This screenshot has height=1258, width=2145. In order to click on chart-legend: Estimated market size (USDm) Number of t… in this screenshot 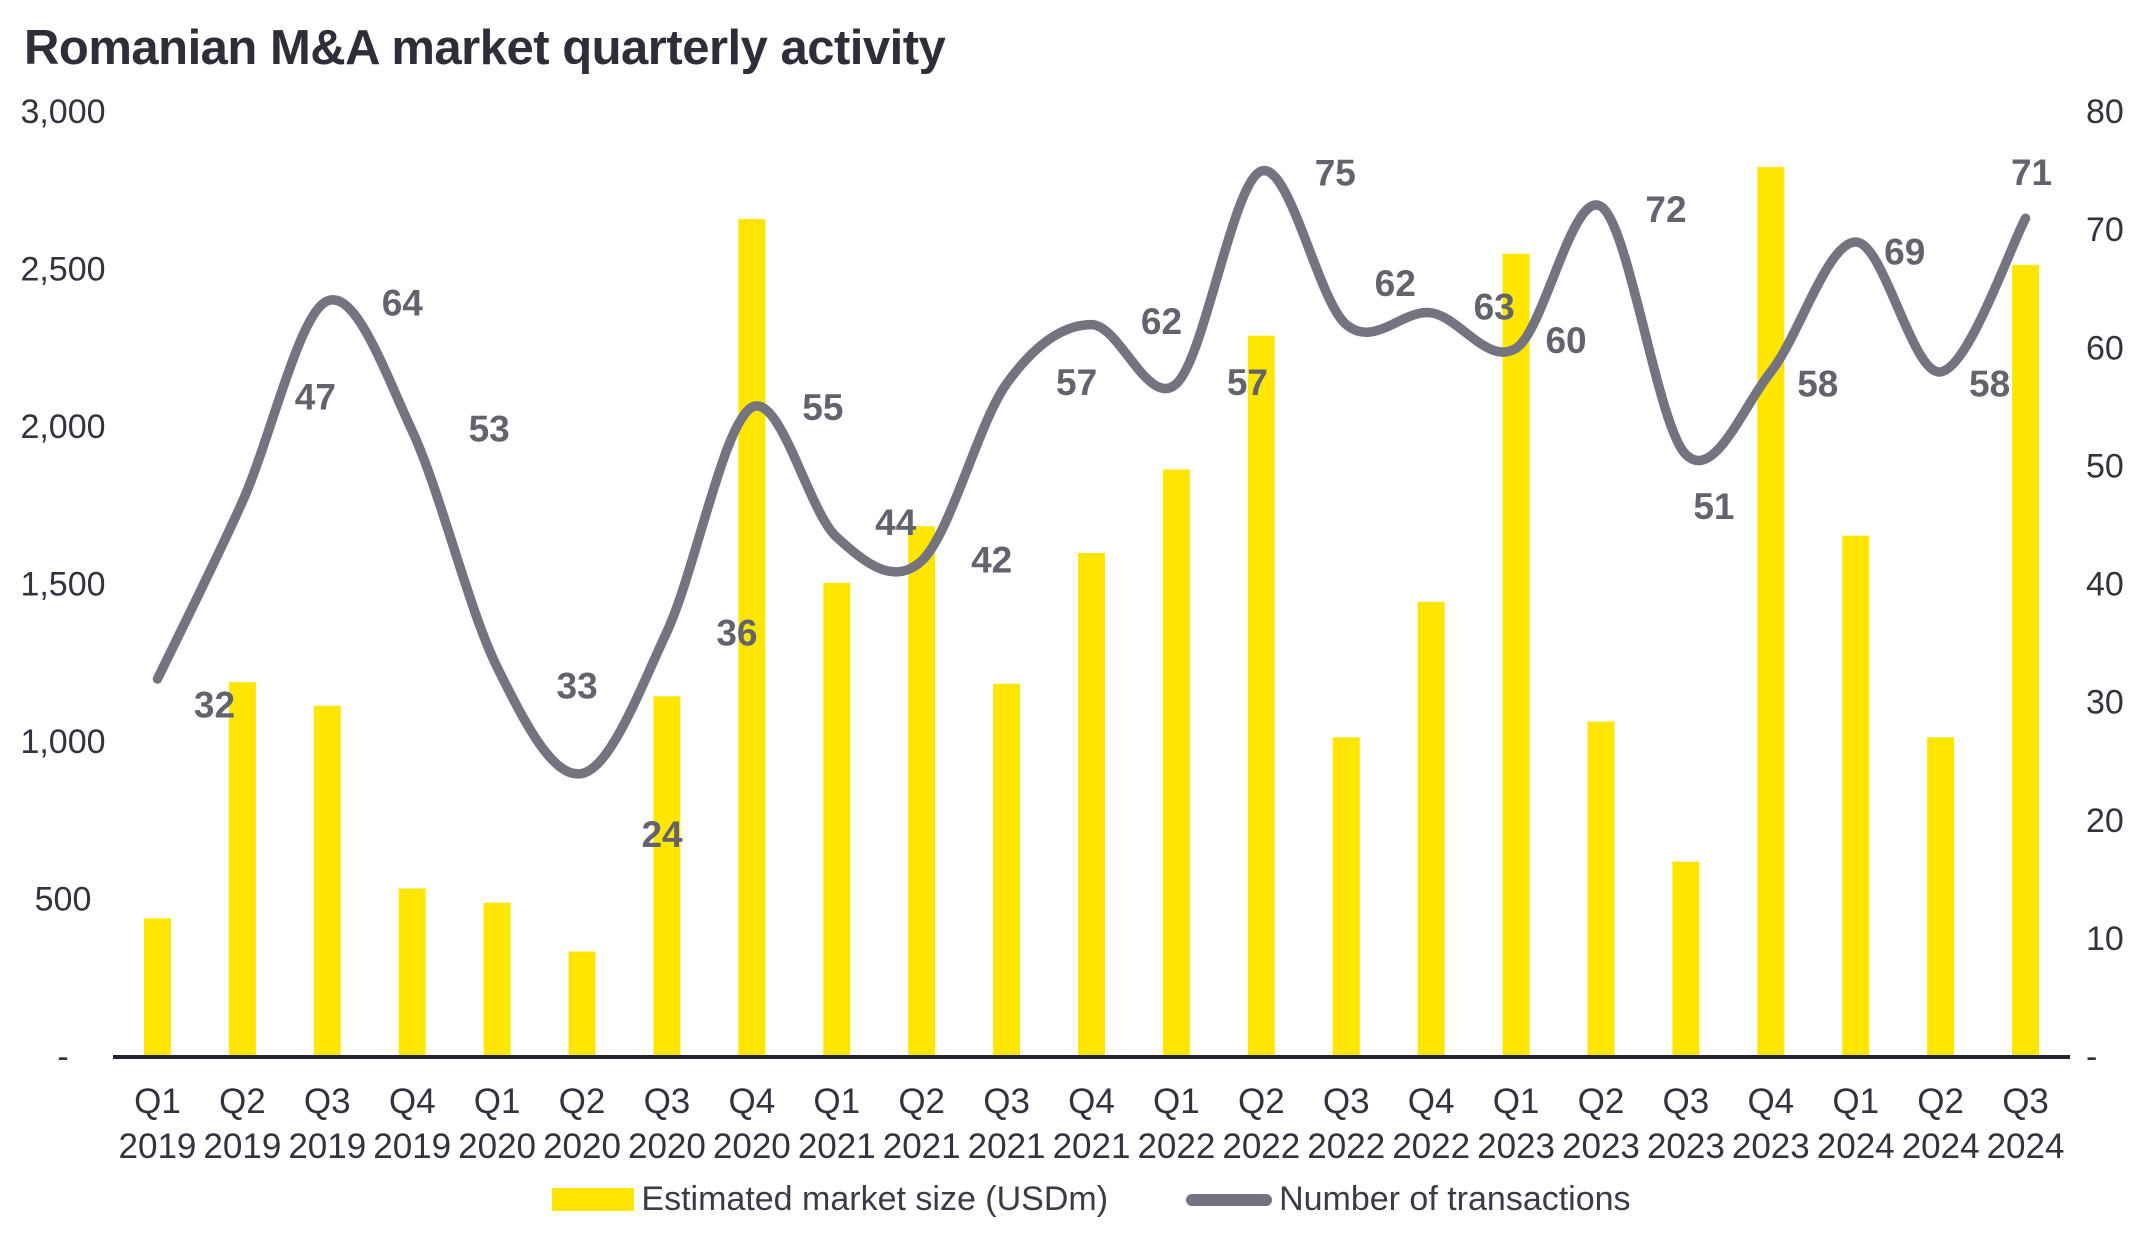, I will do `click(1091, 1199)`.